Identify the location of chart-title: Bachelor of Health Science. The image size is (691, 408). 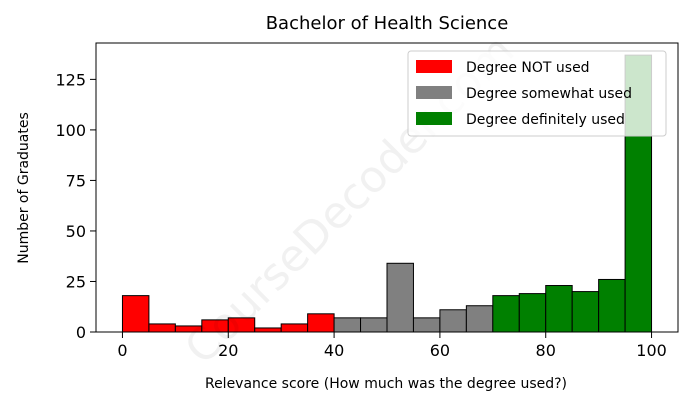
(387, 23).